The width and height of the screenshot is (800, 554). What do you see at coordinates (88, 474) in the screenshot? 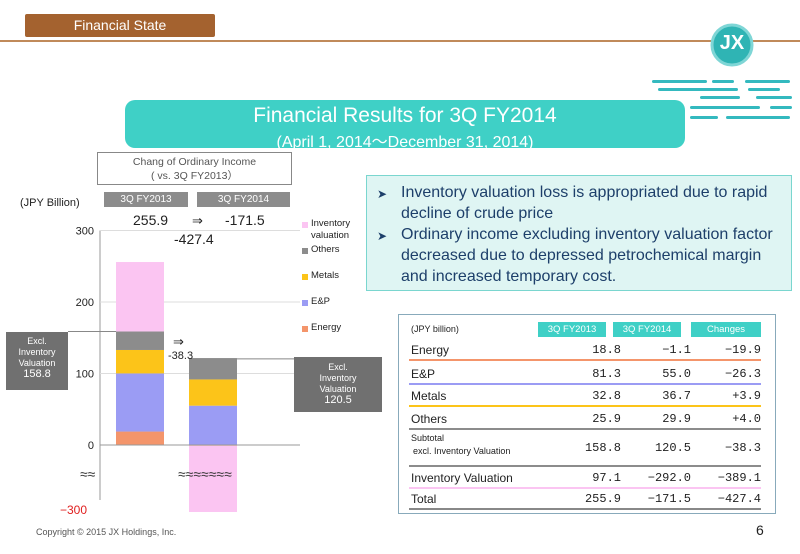
I see `axis-break-left: ≈≈` at bounding box center [88, 474].